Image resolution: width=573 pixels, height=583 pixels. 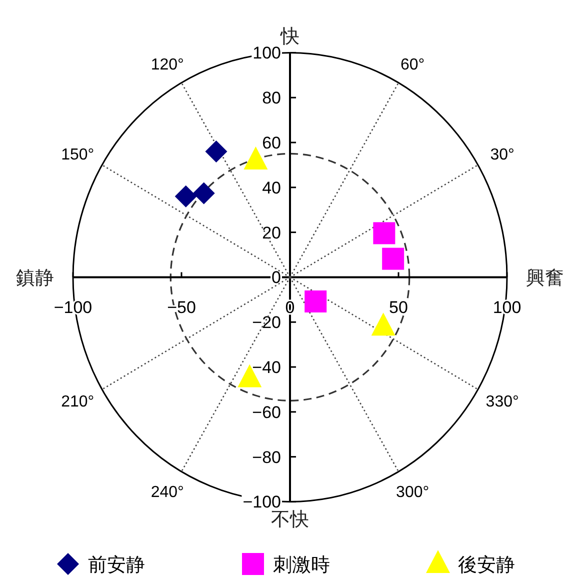 What do you see at coordinates (545, 279) in the screenshot?
I see `text: 興奮` at bounding box center [545, 279].